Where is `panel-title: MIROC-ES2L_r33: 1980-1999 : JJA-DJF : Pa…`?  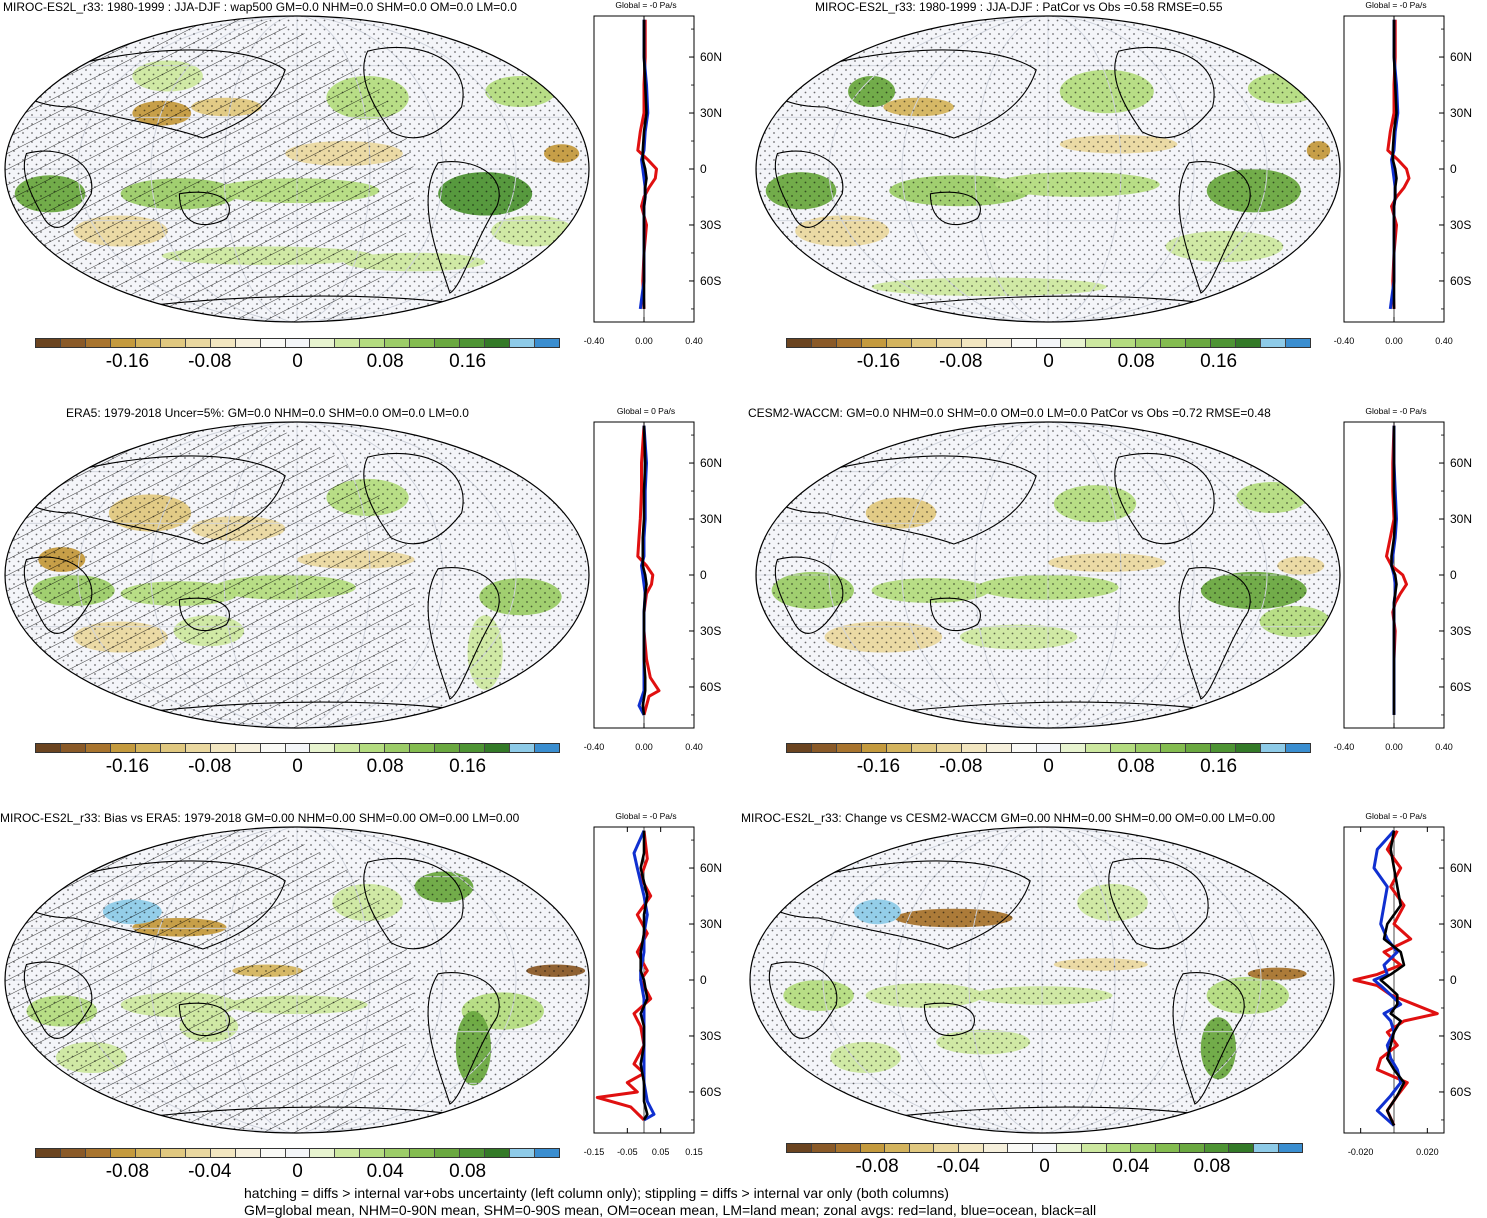 panel-title: MIROC-ES2L_r33: 1980-1999 : JJA-DJF : Pa… is located at coordinates (1019, 7).